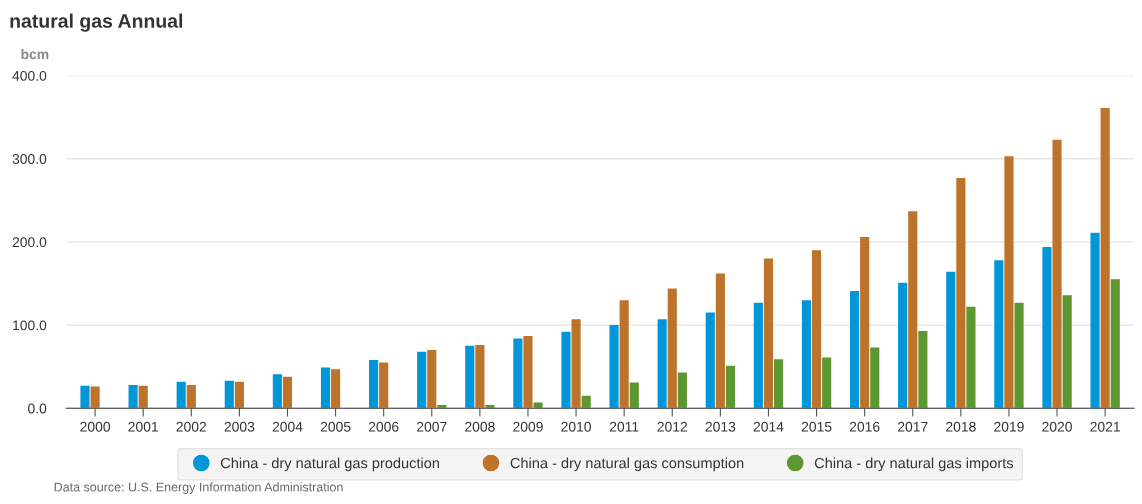 The image size is (1142, 504). I want to click on x-tick-label: 2005, so click(335, 426).